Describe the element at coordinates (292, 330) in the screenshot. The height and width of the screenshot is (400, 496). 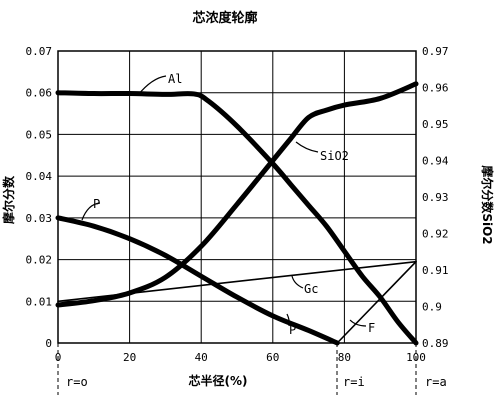
I see `label-p-bottom: P` at that location.